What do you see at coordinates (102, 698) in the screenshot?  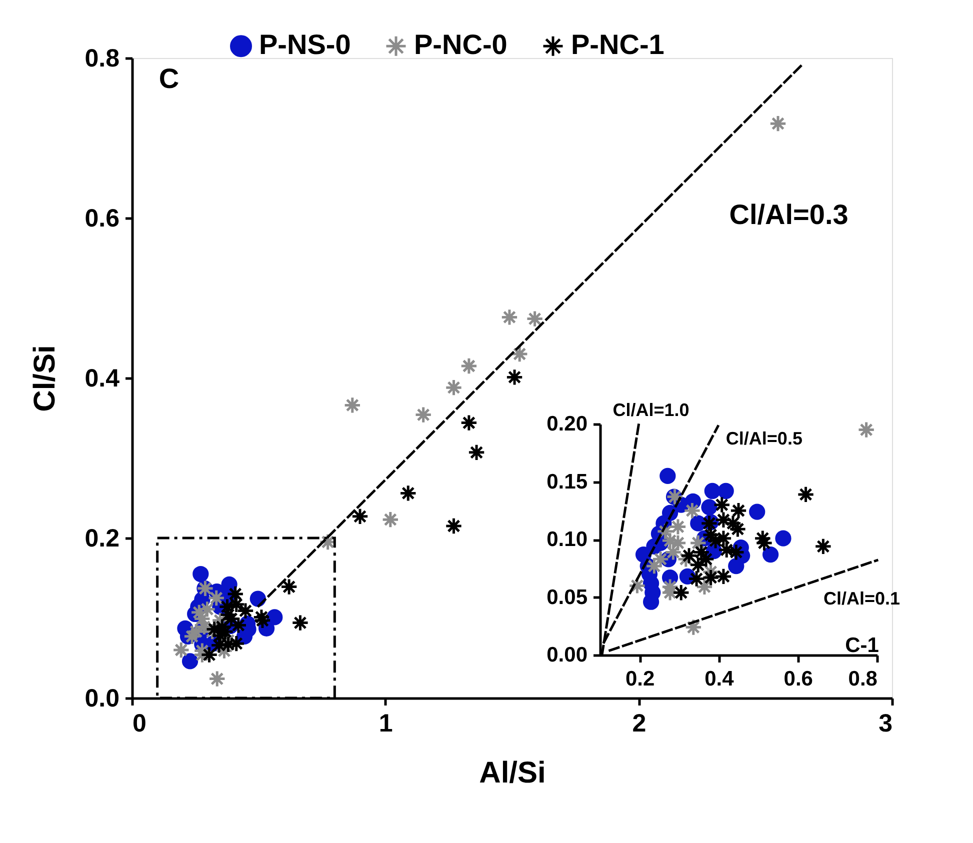 I see `y-tick-label: 0.0` at bounding box center [102, 698].